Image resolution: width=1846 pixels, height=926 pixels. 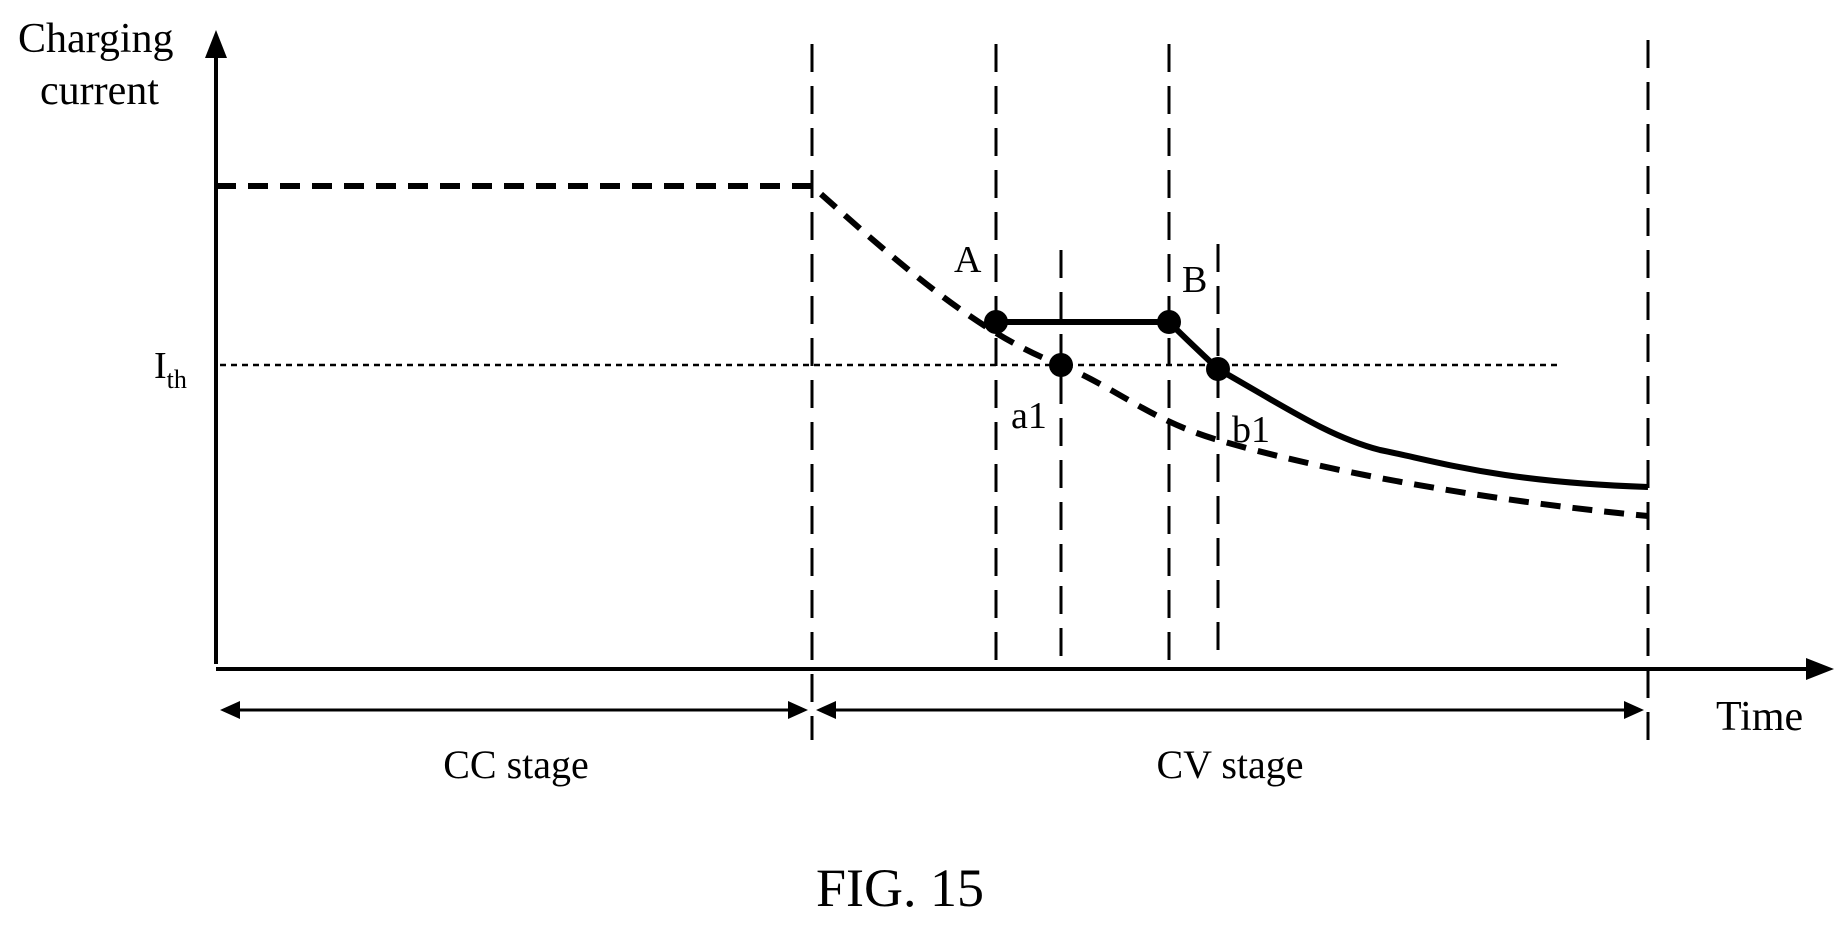 I want to click on adjusted-charging-curve, so click(x=1322, y=404).